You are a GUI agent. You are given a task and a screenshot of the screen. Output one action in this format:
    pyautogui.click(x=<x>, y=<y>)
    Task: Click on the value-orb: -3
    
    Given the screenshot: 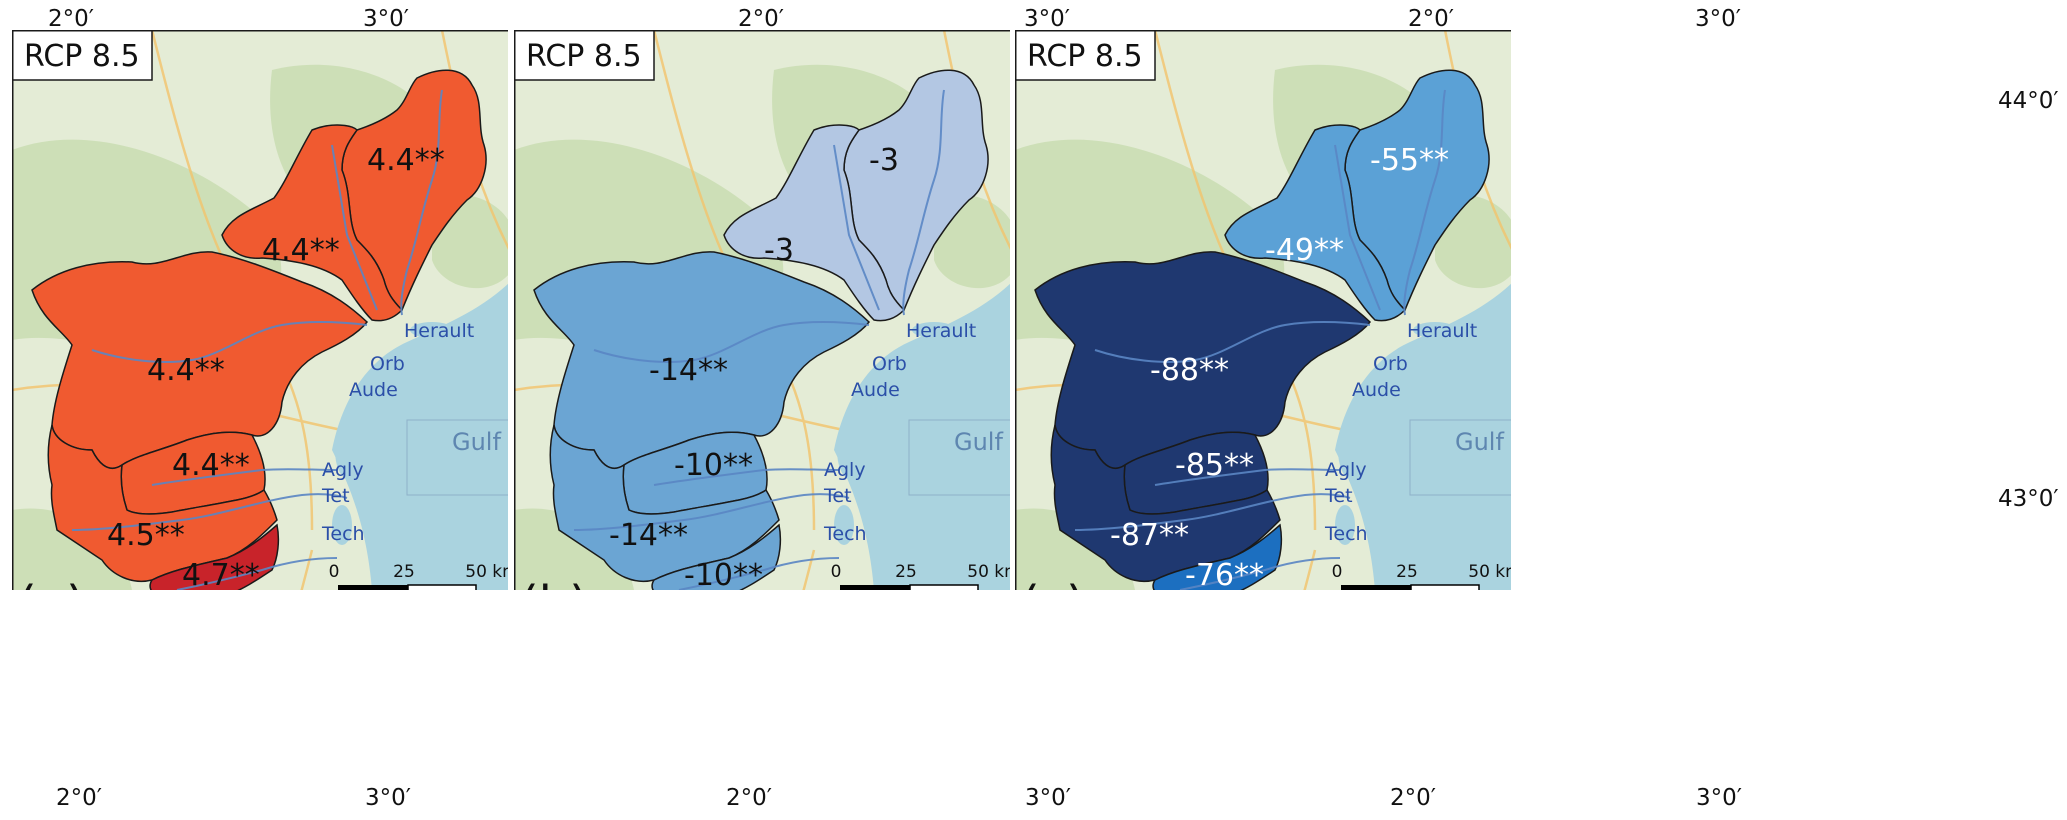 What is the action you would take?
    pyautogui.click(x=779, y=250)
    